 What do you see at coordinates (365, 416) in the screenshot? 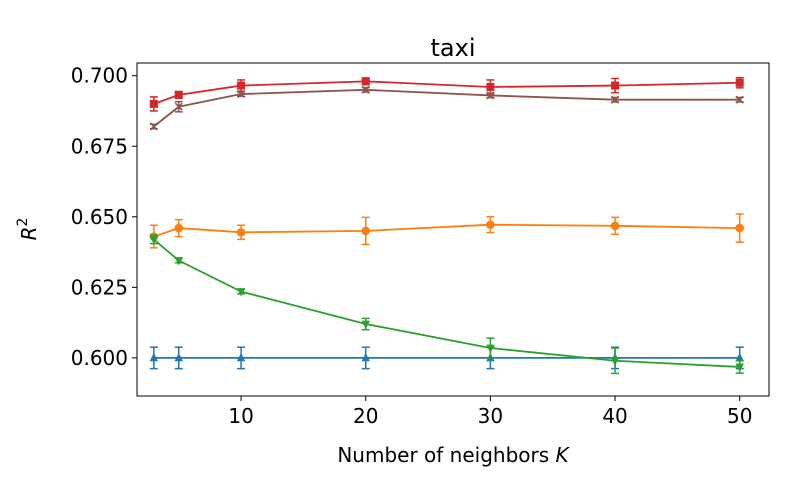
I see `x-tick-label: 20` at bounding box center [365, 416].